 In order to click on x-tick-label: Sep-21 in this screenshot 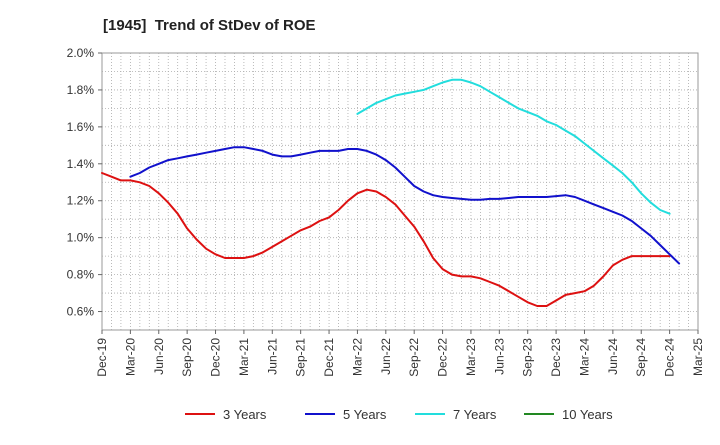, I will do `click(301, 357)`.